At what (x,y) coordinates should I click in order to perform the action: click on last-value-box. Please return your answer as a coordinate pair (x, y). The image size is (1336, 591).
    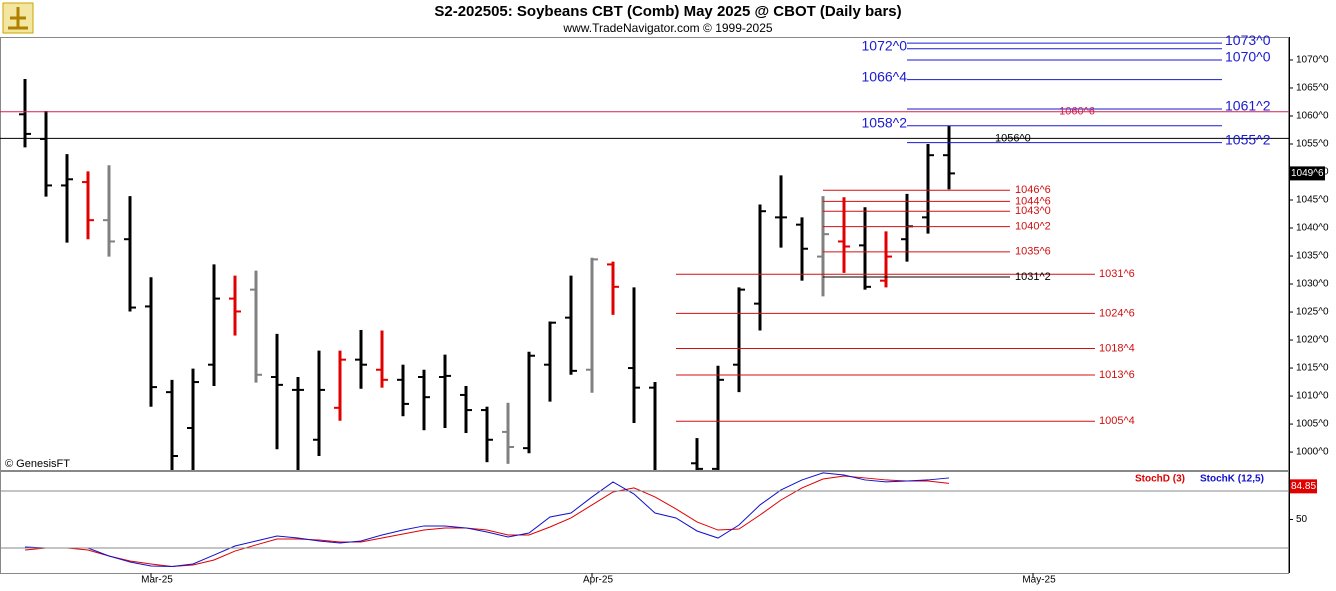
    Looking at the image, I should click on (1303, 486).